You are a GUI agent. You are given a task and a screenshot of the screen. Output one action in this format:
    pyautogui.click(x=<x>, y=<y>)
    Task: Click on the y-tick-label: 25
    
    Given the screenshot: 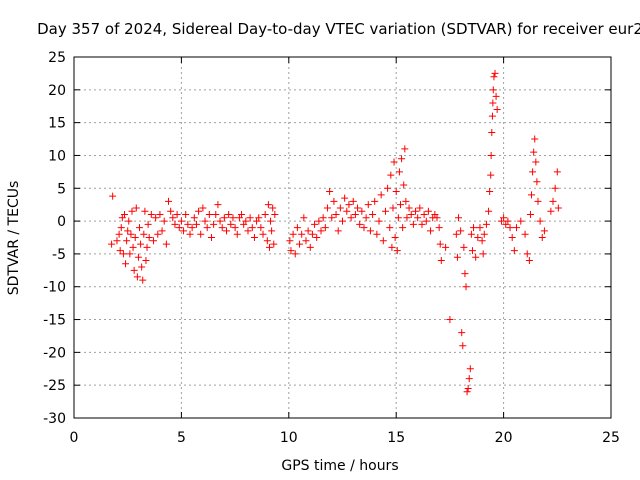 What is the action you would take?
    pyautogui.click(x=57, y=58)
    